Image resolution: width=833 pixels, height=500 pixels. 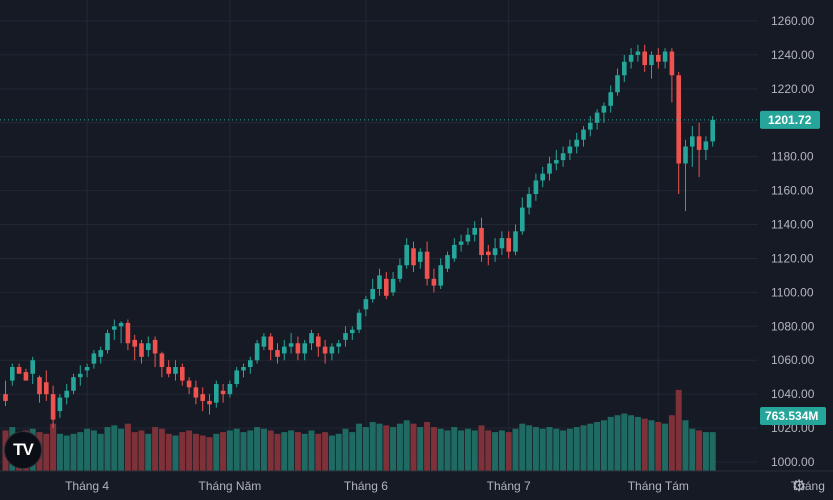 What do you see at coordinates (23, 450) in the screenshot?
I see `tradingview-logo-icon: TV` at bounding box center [23, 450].